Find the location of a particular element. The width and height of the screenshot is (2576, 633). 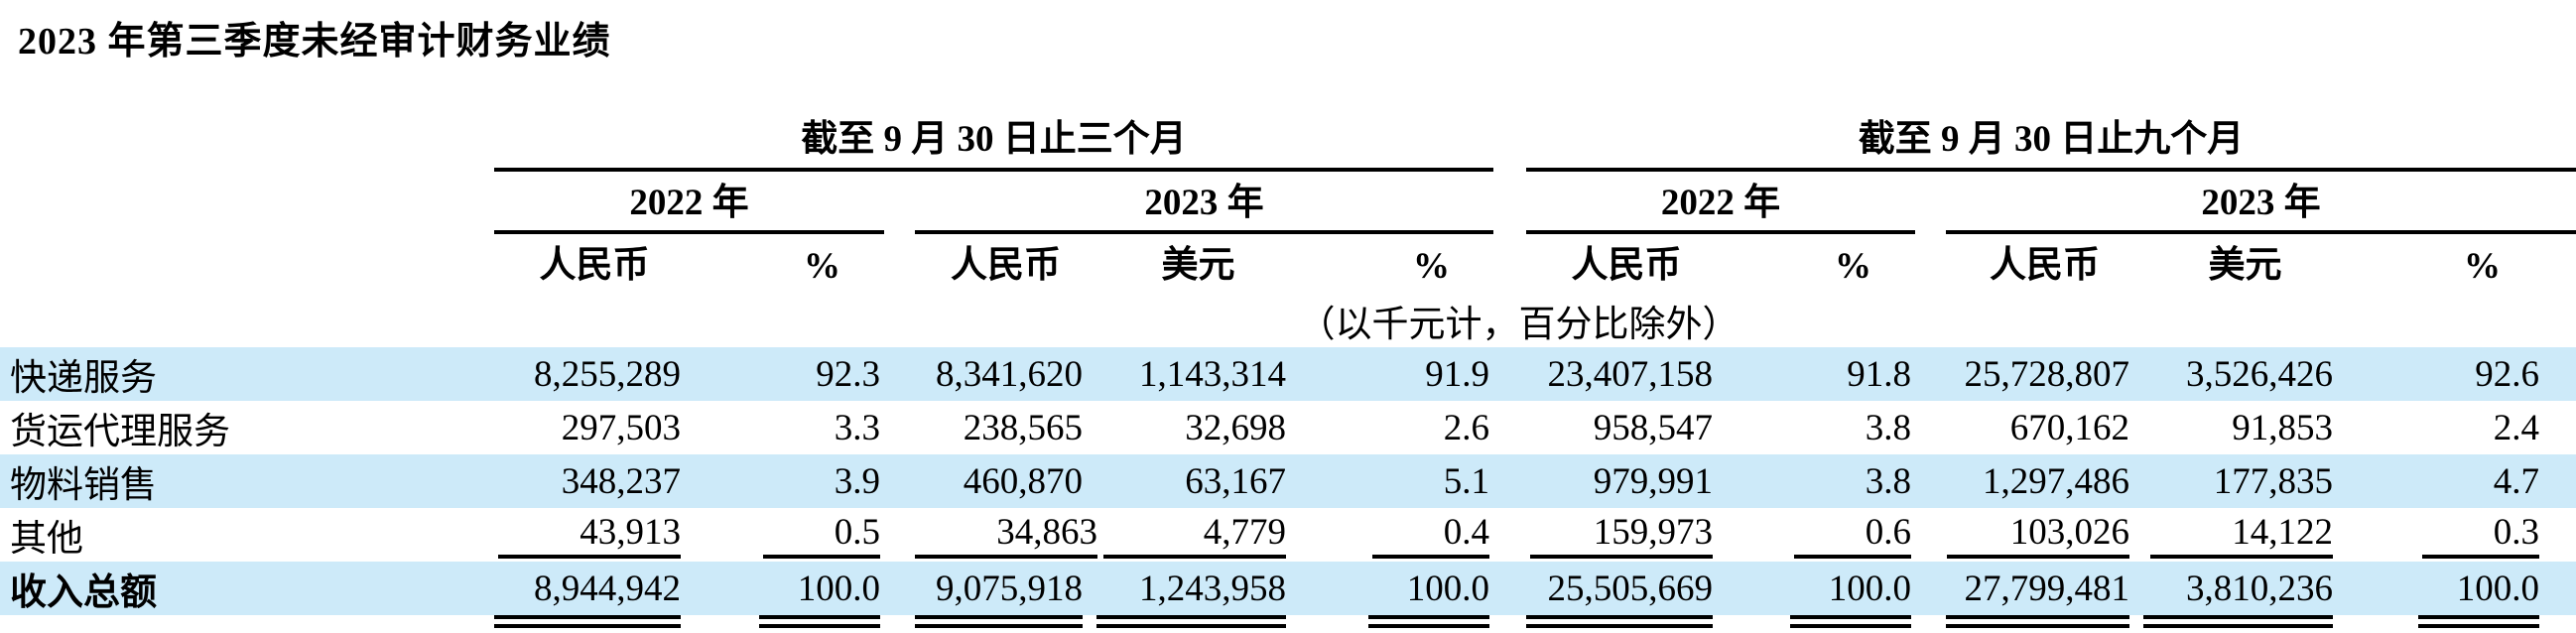

cell-value: 103,026 is located at coordinates (2045, 535).